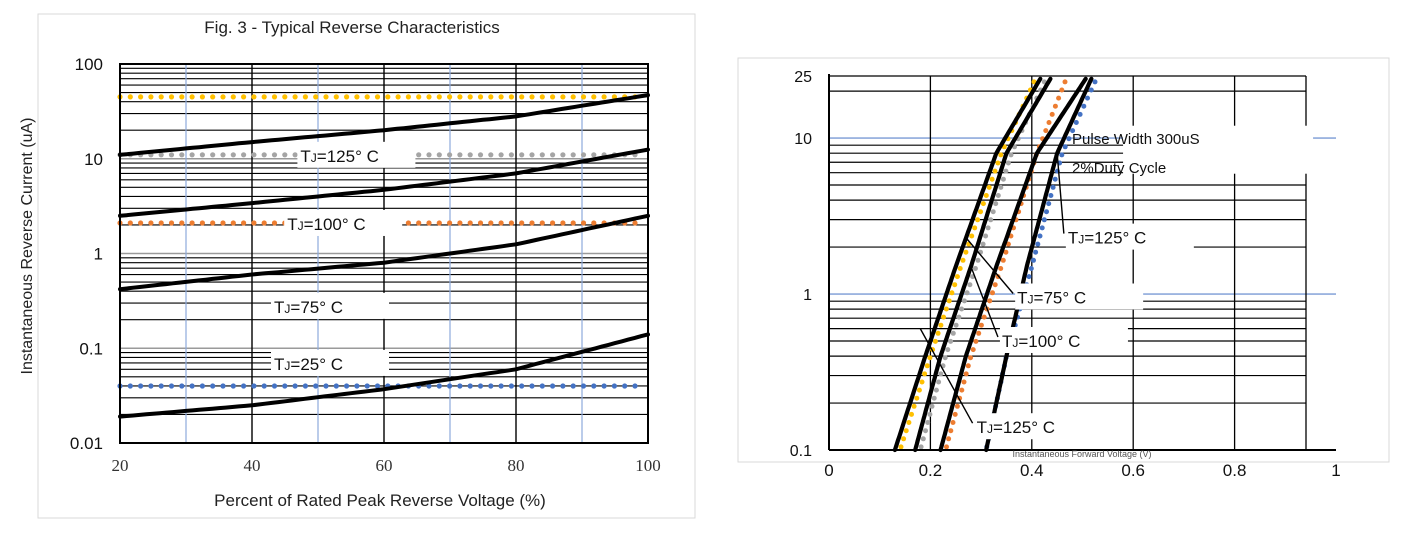  I want to click on left-y-tick-label: 1, so click(98, 254).